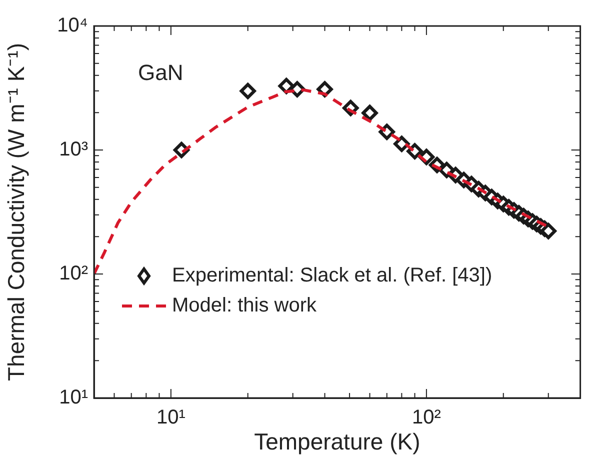 Image resolution: width=590 pixels, height=461 pixels. Describe the element at coordinates (73, 397) in the screenshot. I see `y-tick-label: 10¹` at that location.